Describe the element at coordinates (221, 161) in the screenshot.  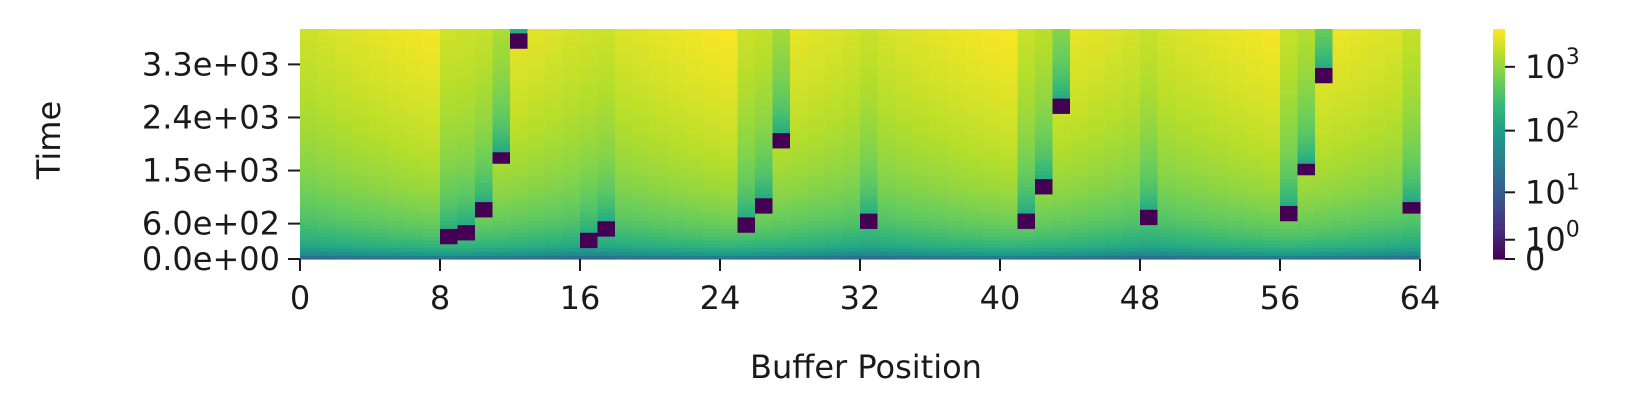
I see `y-axis: 0.0e+006.0e+021.5e+032.4e+033.3e+03` at that location.